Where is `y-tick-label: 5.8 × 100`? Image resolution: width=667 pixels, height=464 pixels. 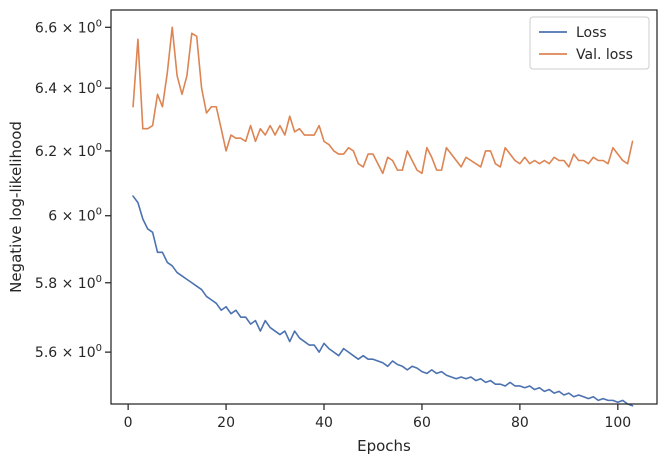
y-tick-label: 5.8 × 100 is located at coordinates (68, 283).